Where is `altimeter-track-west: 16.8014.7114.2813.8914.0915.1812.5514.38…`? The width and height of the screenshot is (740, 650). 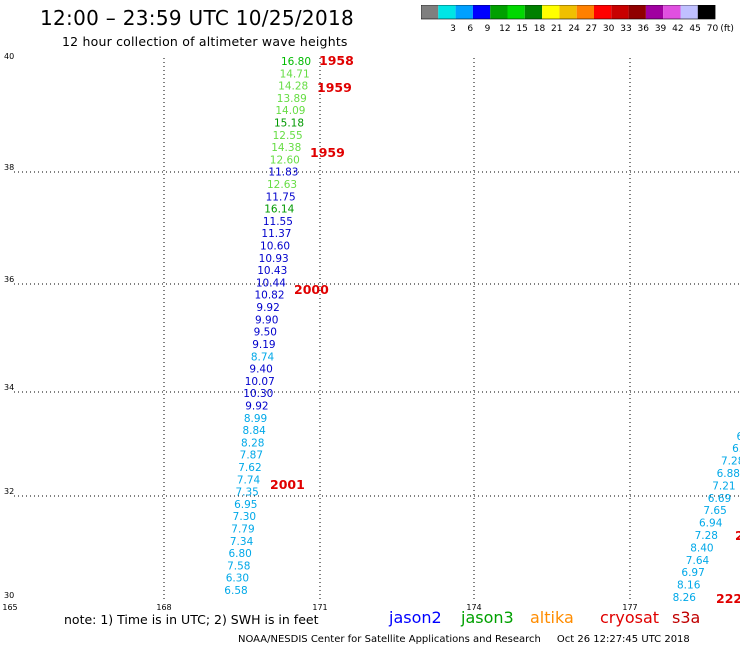 altimeter-track-west: 16.8014.7114.2813.8914.0915.1812.5514.38… is located at coordinates (267, 326).